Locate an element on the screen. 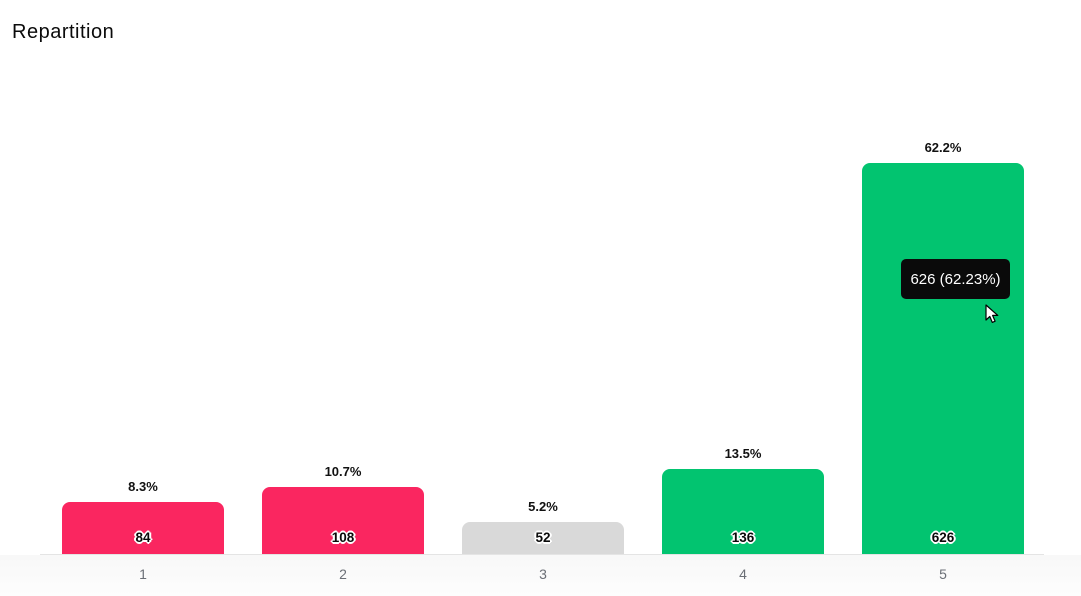 This screenshot has width=1081, height=596. bar-value-label: 108 is located at coordinates (343, 537).